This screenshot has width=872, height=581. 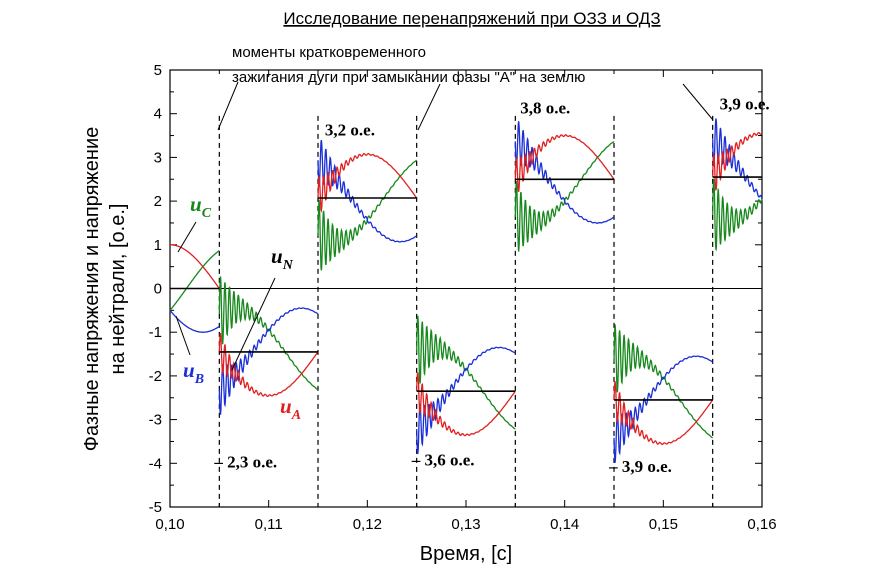 What do you see at coordinates (193, 372) in the screenshot?
I see `series-label-uB: uB` at bounding box center [193, 372].